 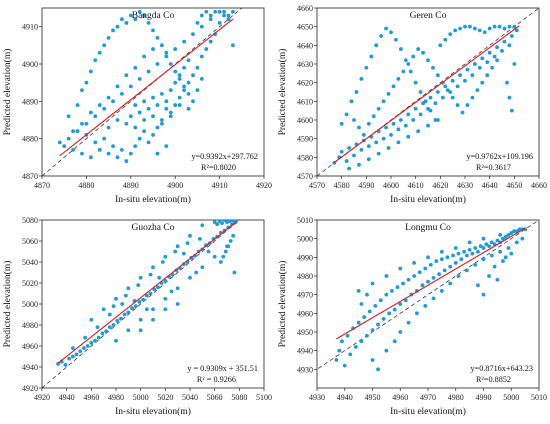 I want to click on data-layer, so click(x=428, y=296).